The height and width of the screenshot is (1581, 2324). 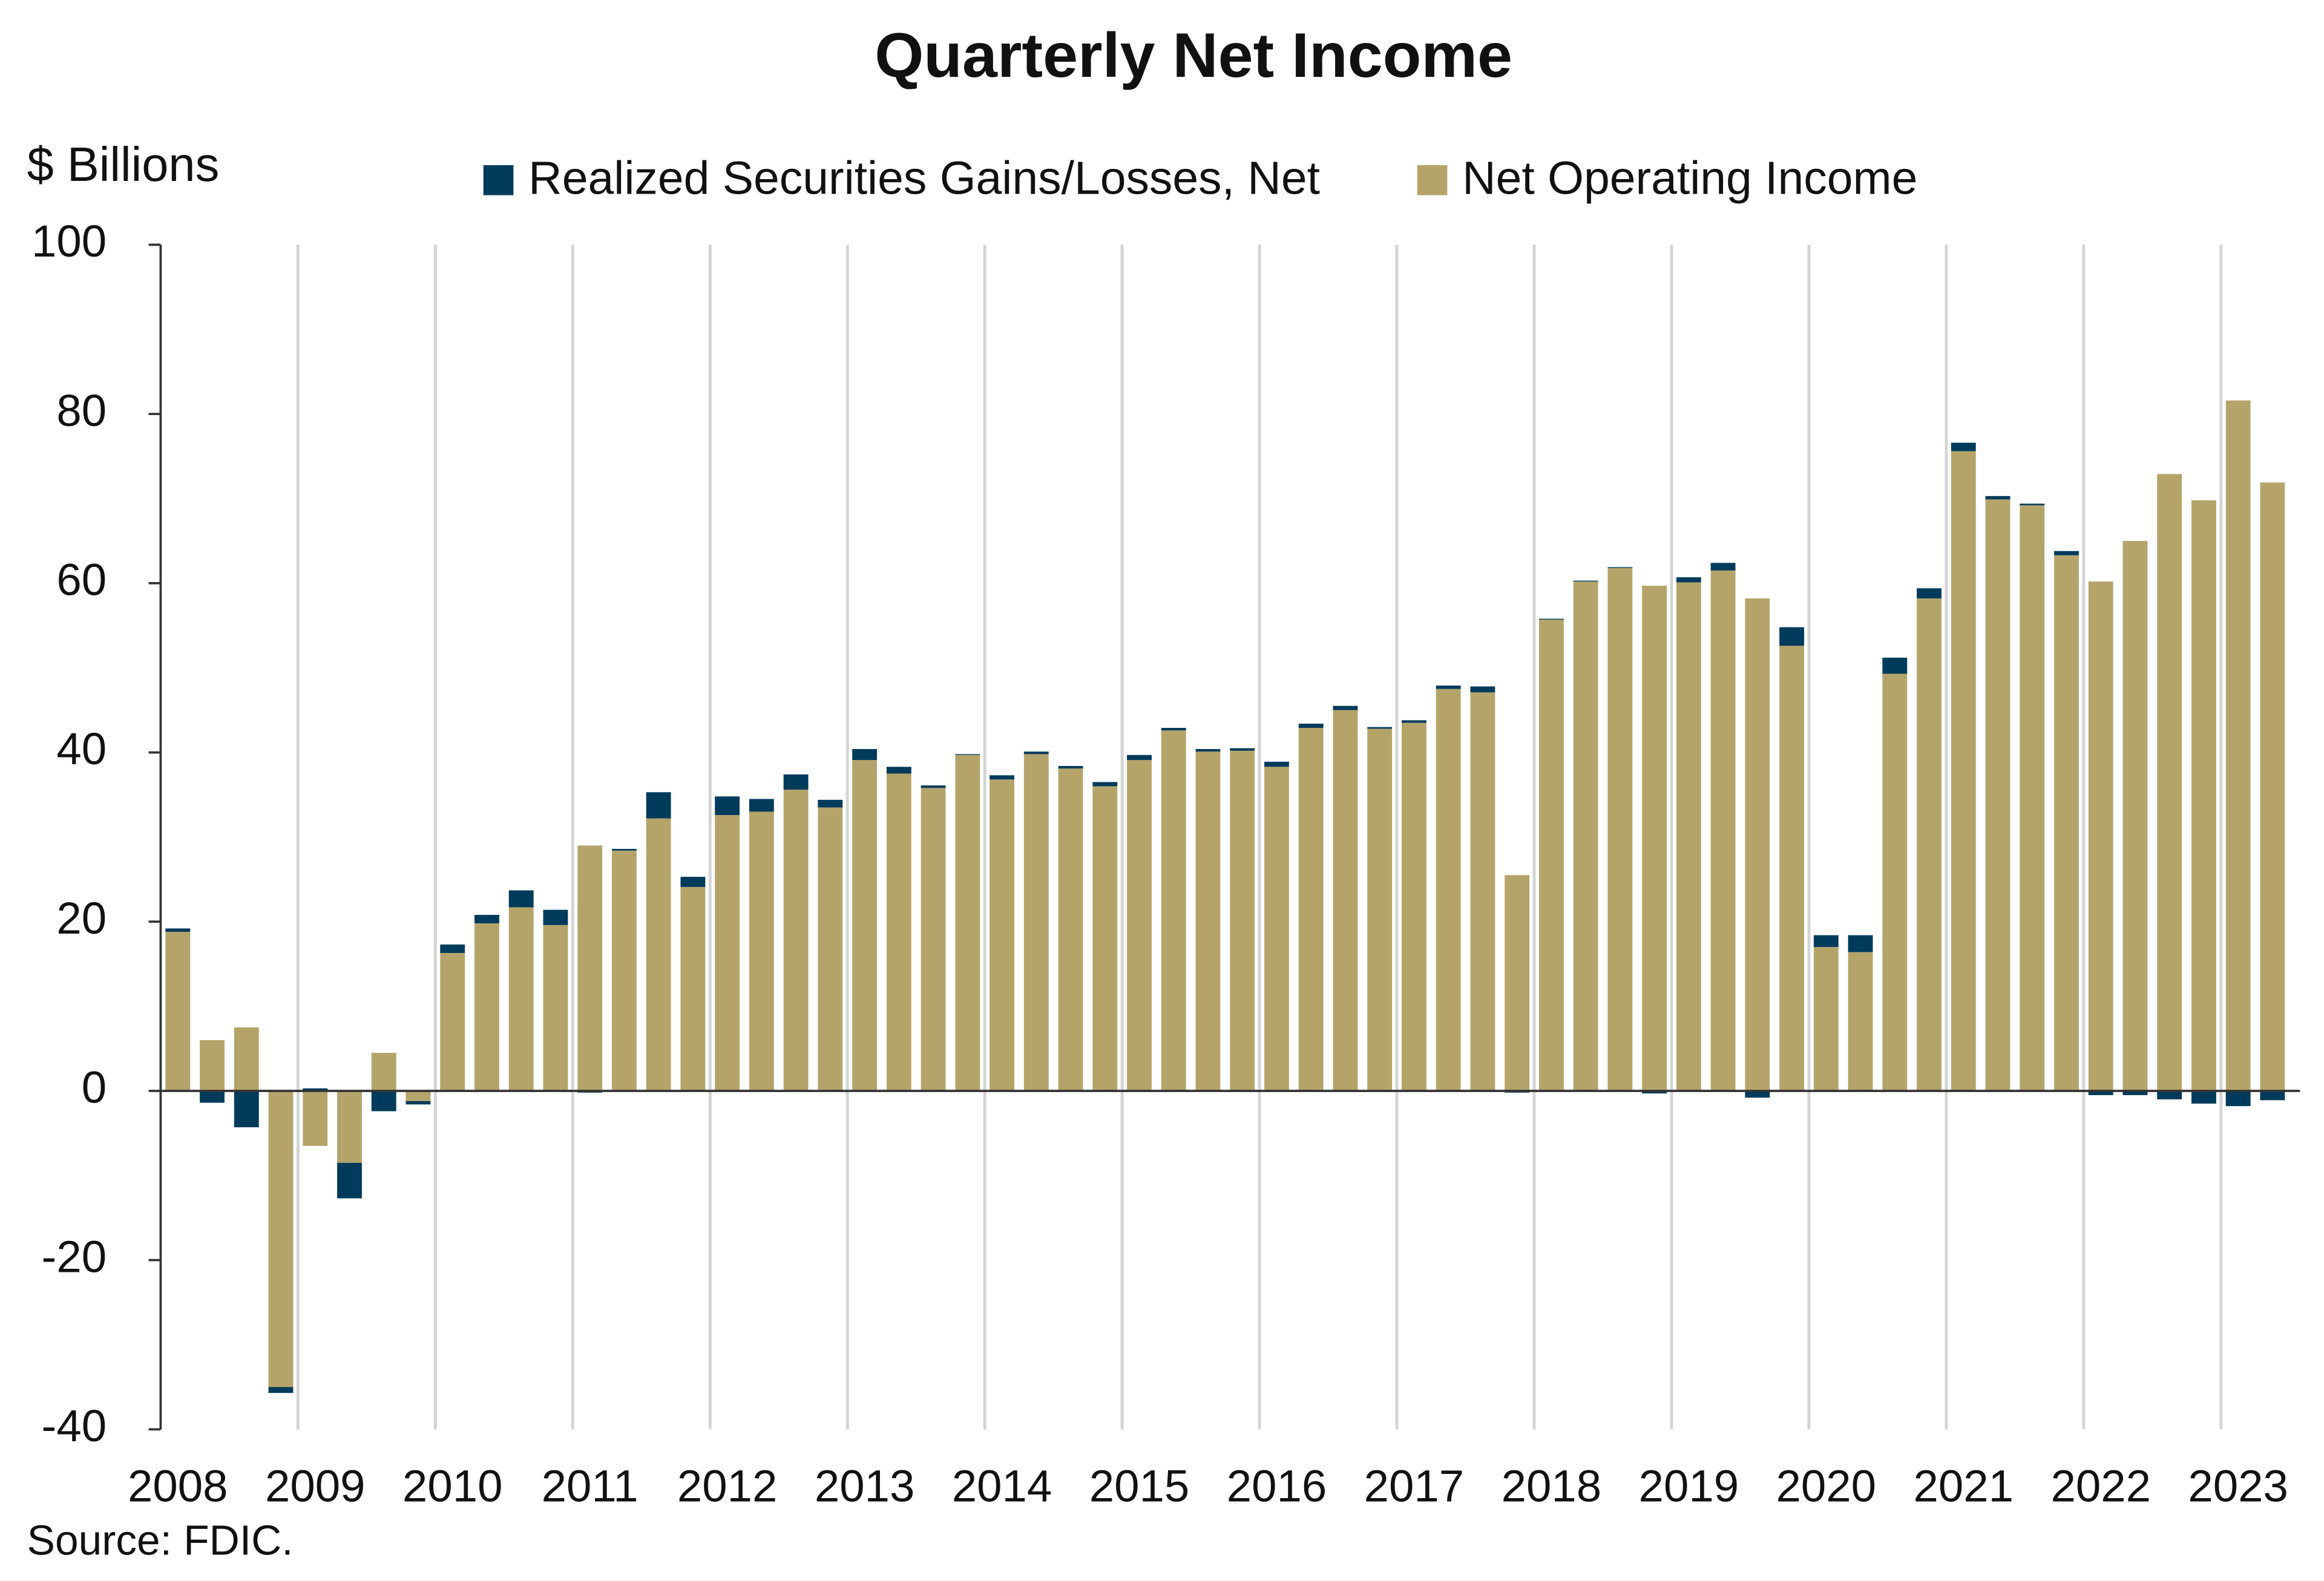 What do you see at coordinates (1139, 1486) in the screenshot?
I see `x-tick-label: 2015` at bounding box center [1139, 1486].